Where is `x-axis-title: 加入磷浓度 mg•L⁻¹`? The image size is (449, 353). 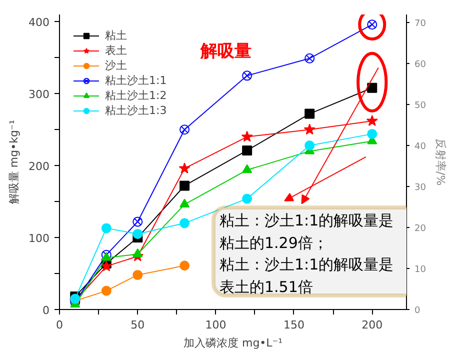
x-axis-title: 加入磷浓度 mg•L⁻¹ is located at coordinates (233, 343).